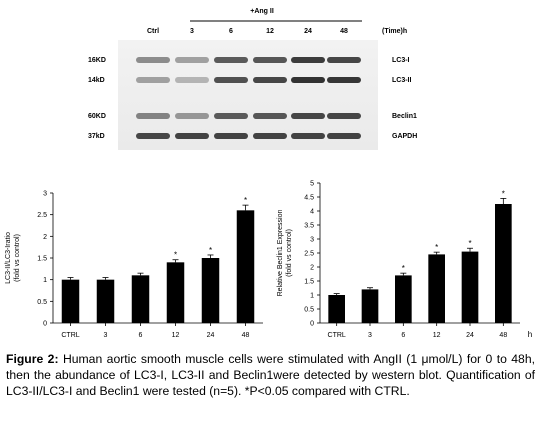 The image size is (541, 434). I want to click on band-kd-beclin1: 60KD, so click(97, 116).